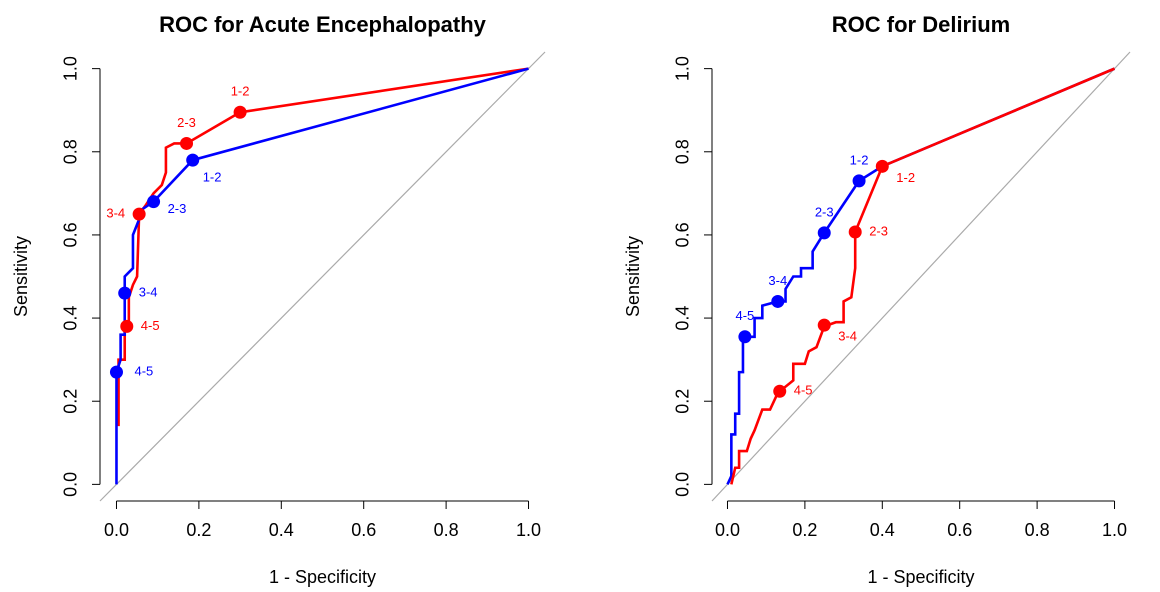  I want to click on chart-title: ROC for Delirium, so click(921, 24).